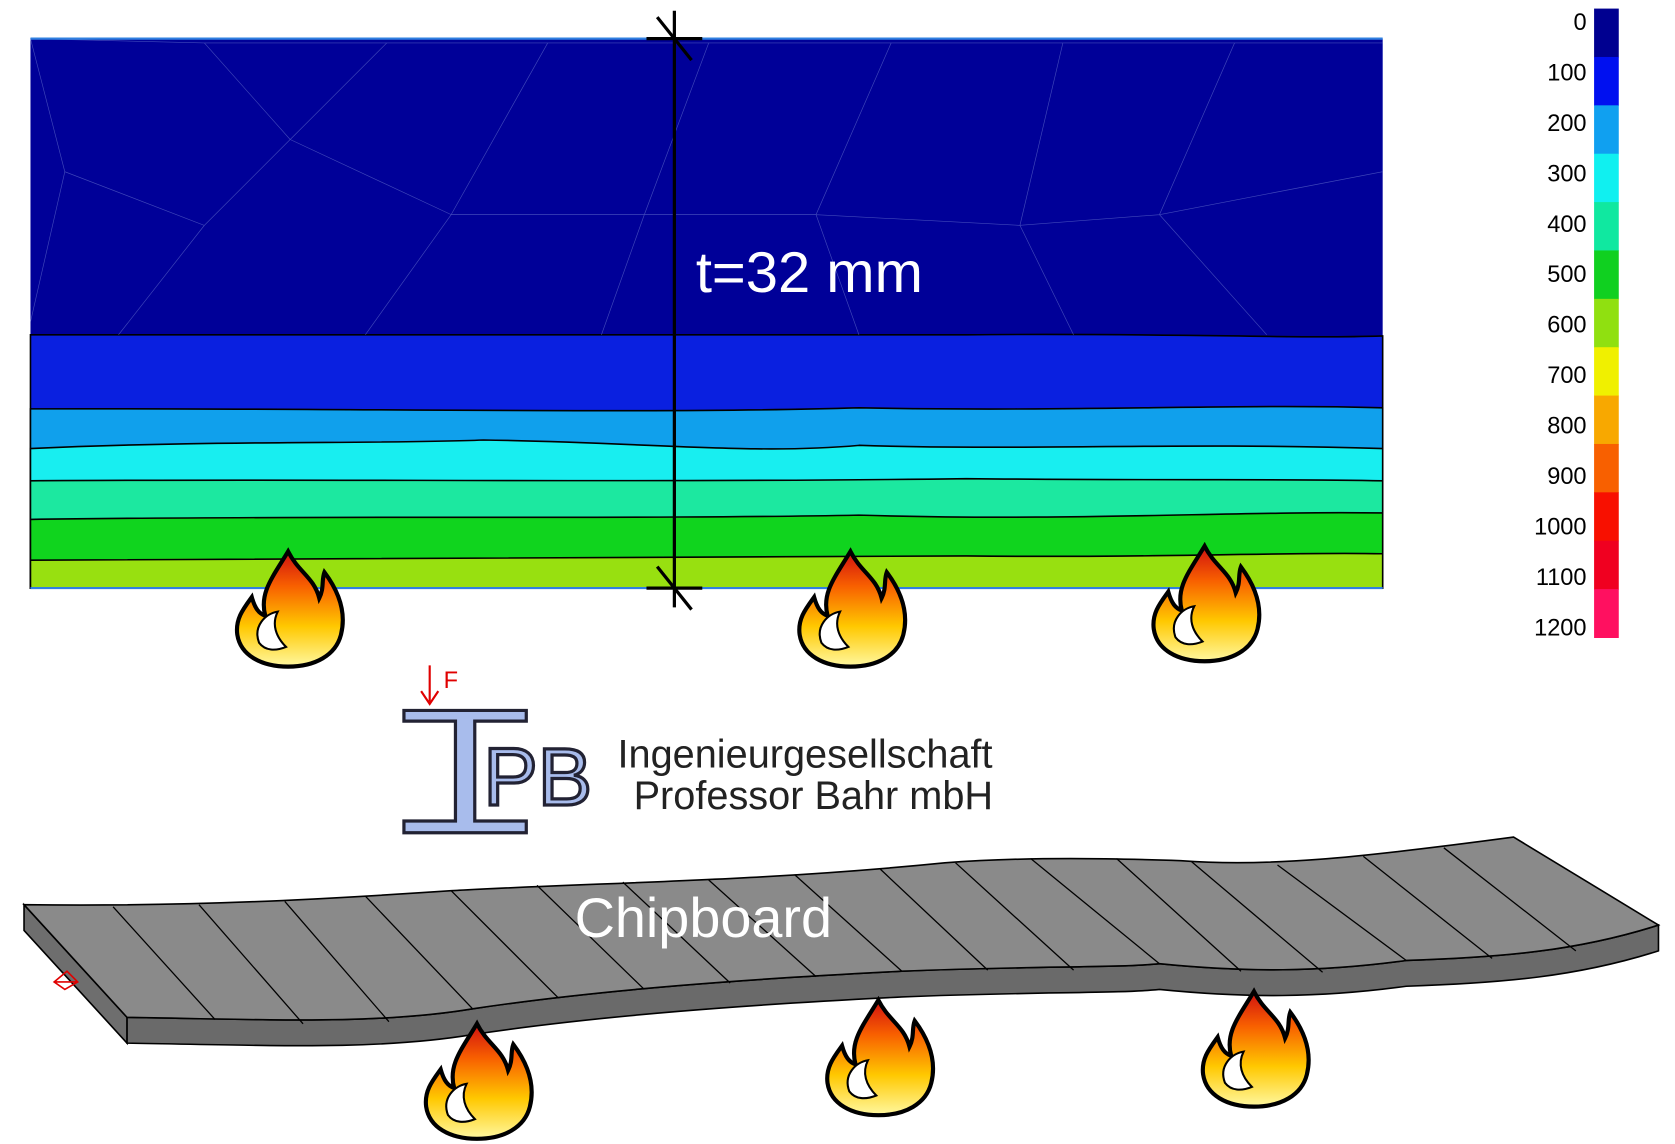 The width and height of the screenshot is (1675, 1144). What do you see at coordinates (1561, 578) in the screenshot?
I see `legend-label: 1100` at bounding box center [1561, 578].